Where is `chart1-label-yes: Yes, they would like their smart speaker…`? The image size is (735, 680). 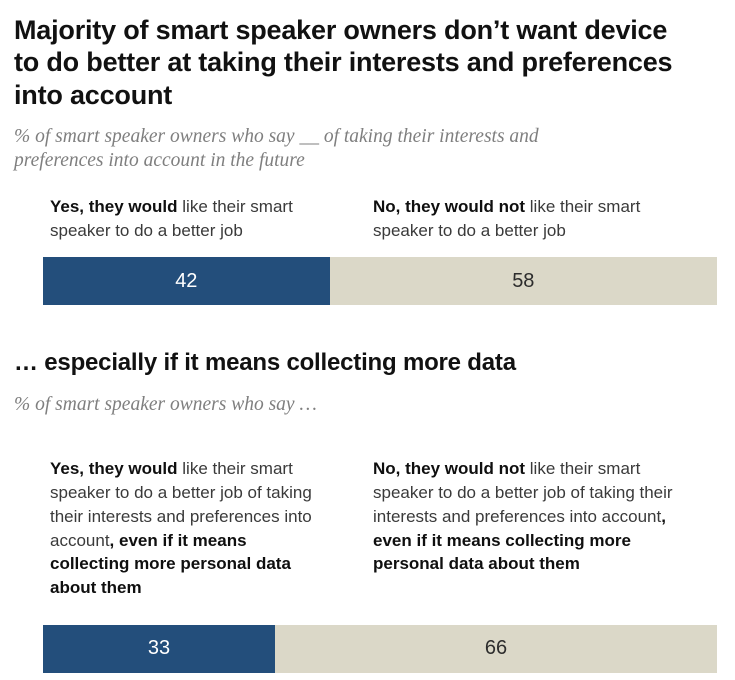 chart1-label-yes: Yes, they would like their smart speaker… is located at coordinates (208, 219).